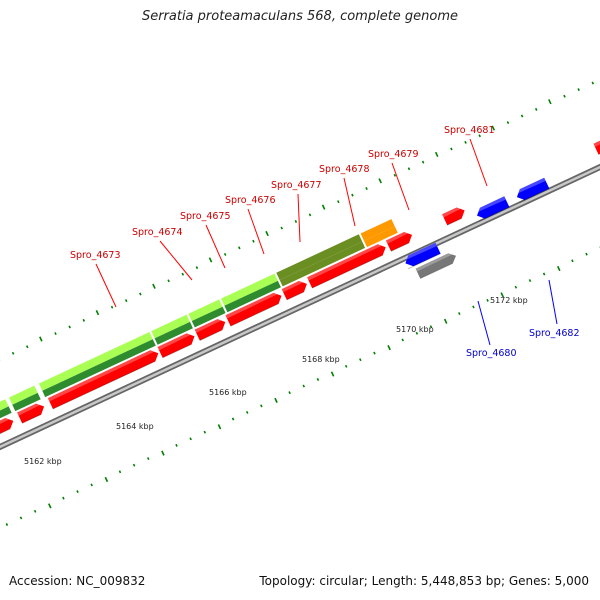 This screenshot has width=600, height=600. Describe the element at coordinates (157, 232) in the screenshot. I see `gene-label-spro-4674: Spro_4674` at that location.